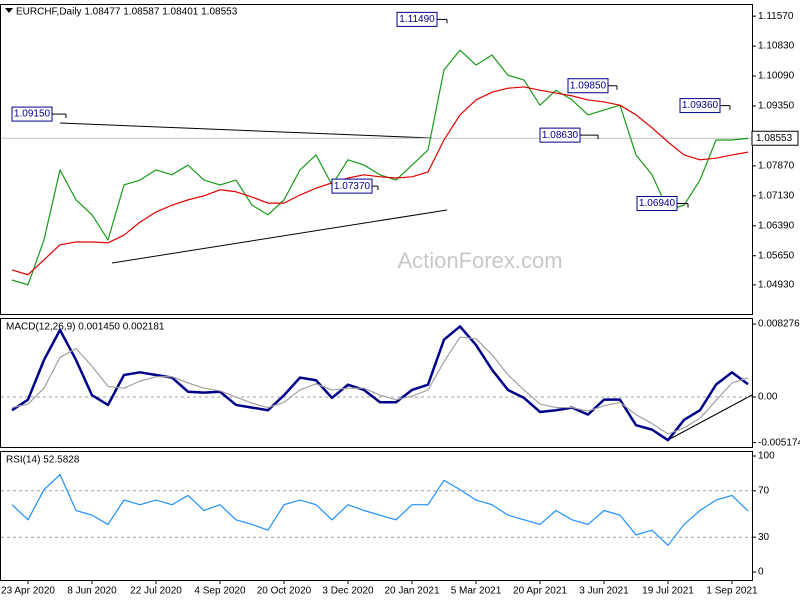 The image size is (800, 600). I want to click on annotation-label: 1.09850, so click(588, 85).